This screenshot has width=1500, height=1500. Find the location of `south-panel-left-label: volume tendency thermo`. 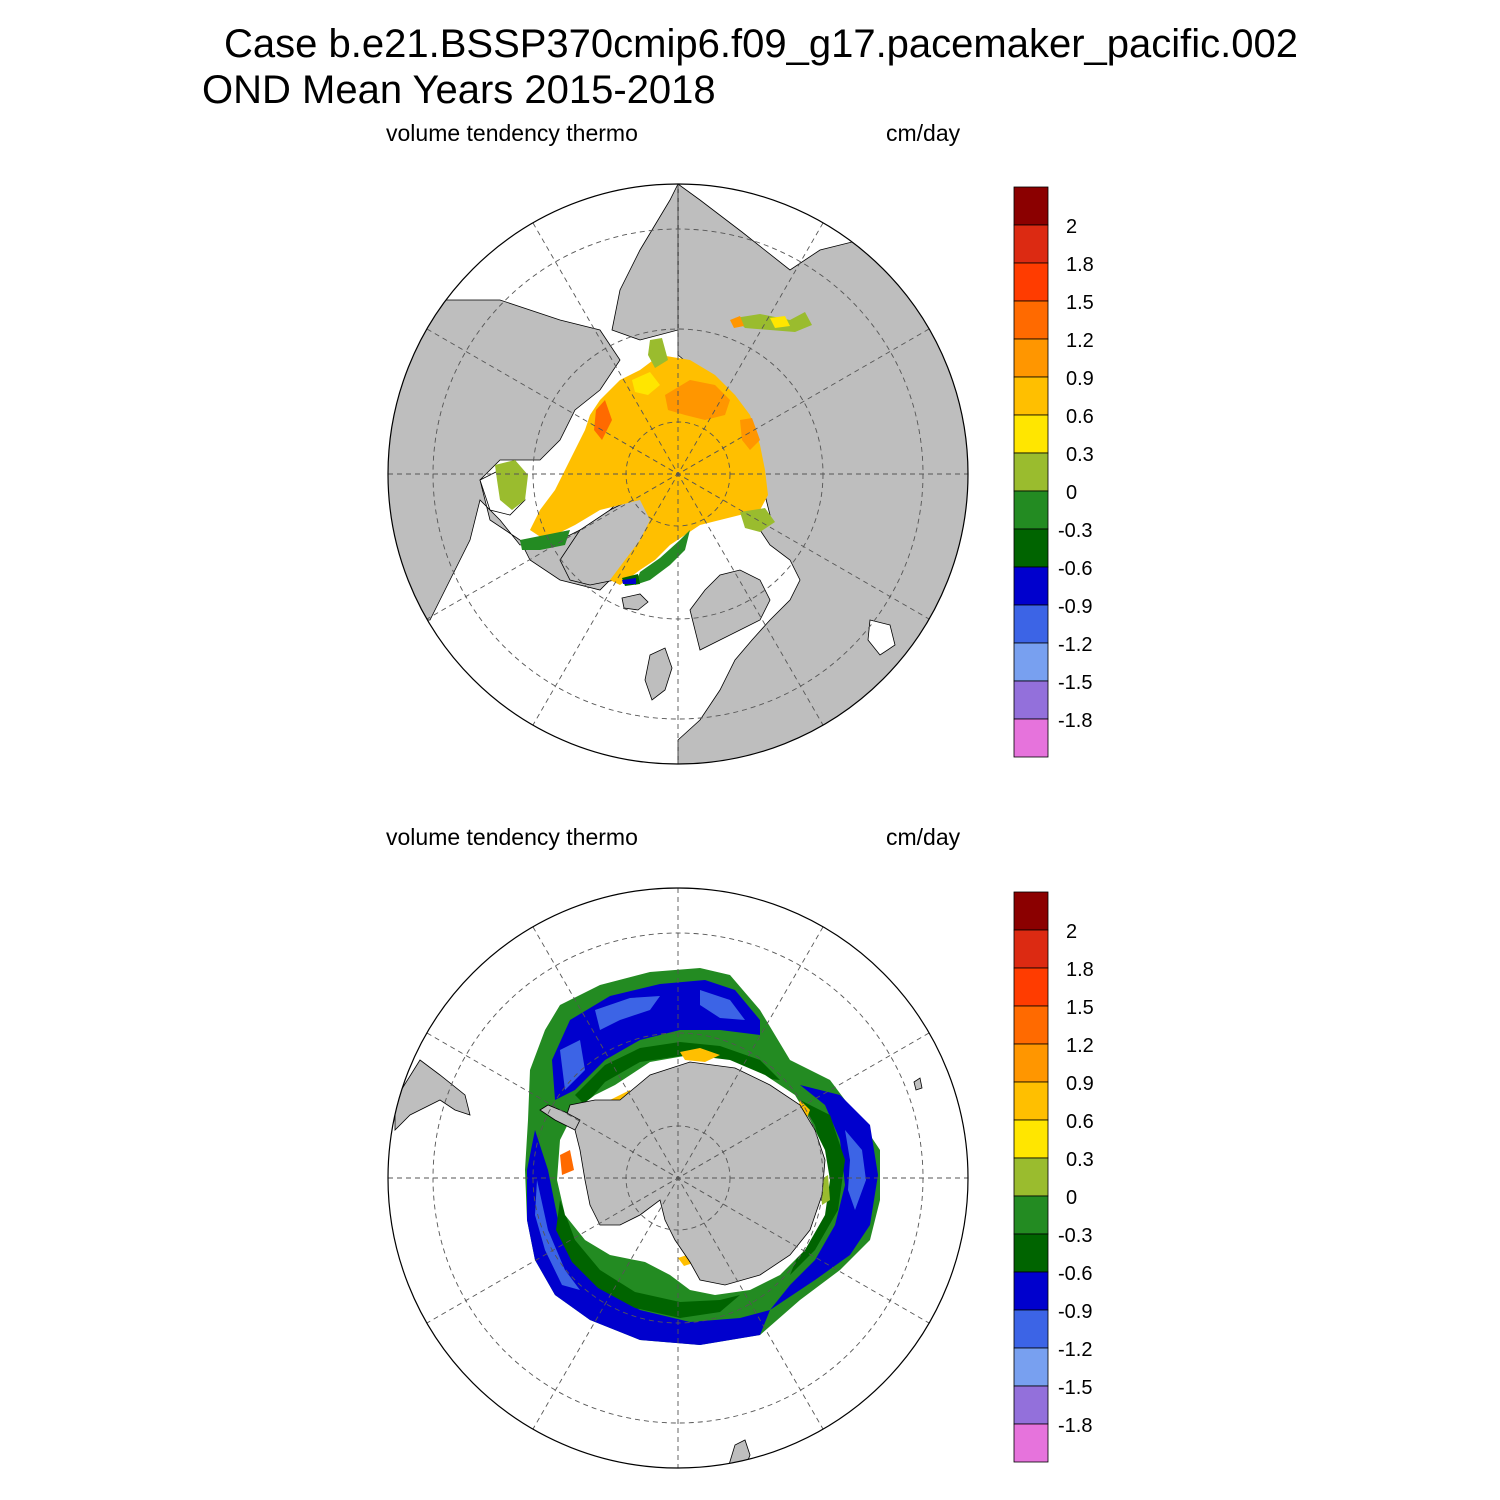

south-panel-left-label: volume tendency thermo is located at coordinates (512, 837).